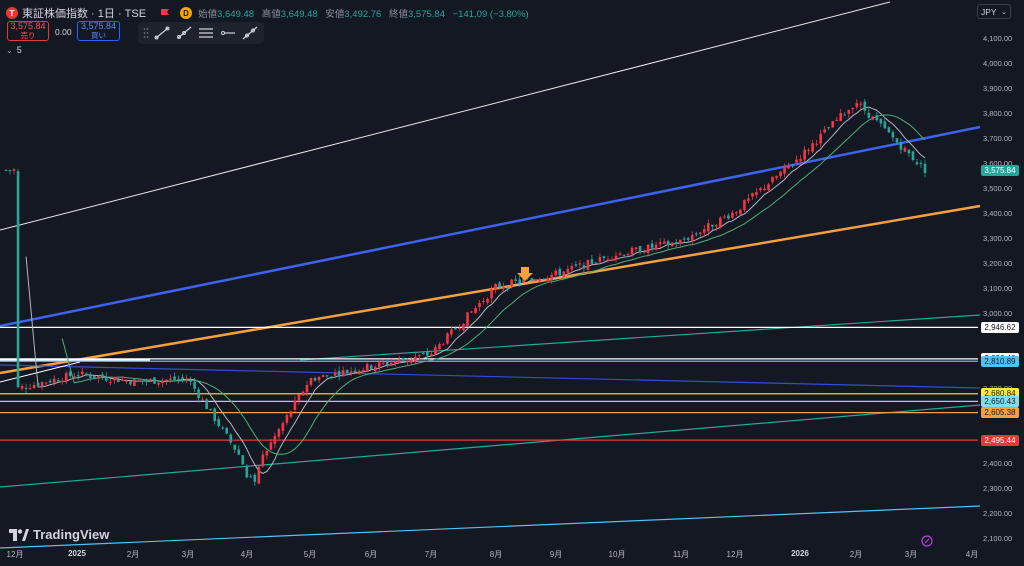  I want to click on price-tick-label: 3,400.00, so click(998, 213).